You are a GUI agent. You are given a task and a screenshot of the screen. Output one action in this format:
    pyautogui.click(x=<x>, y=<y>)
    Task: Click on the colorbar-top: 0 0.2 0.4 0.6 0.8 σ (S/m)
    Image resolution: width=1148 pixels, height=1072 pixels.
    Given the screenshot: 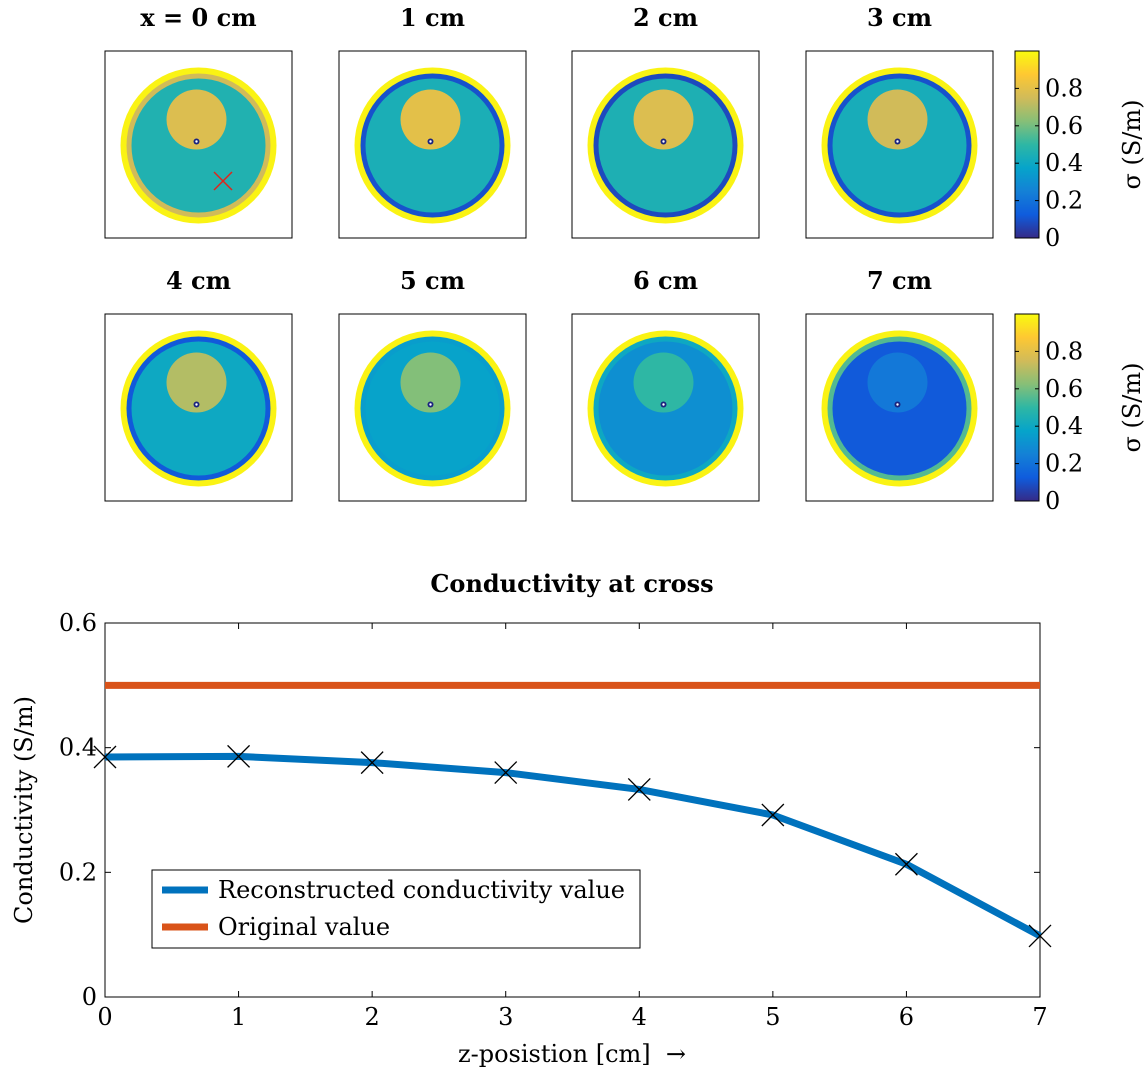 What is the action you would take?
    pyautogui.click(x=1080, y=151)
    